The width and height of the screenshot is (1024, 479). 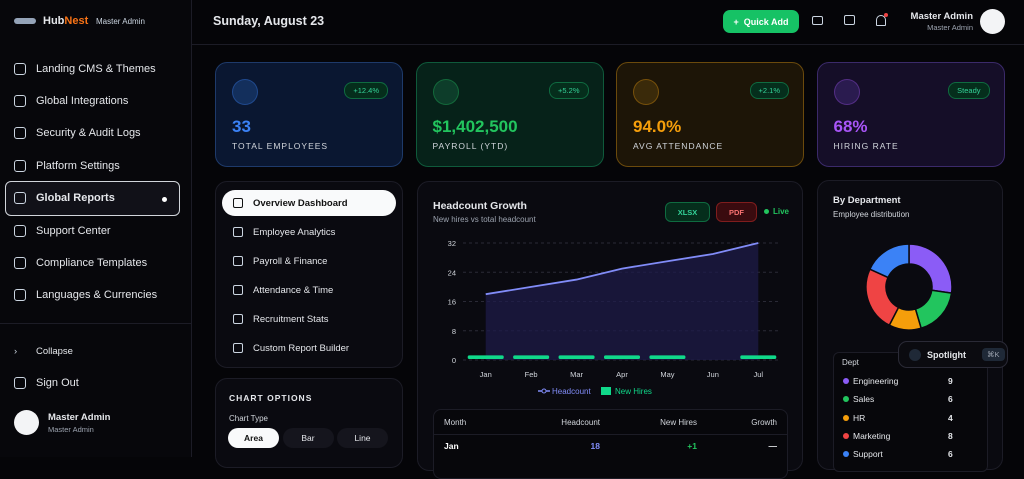 I want to click on dept-column: Dept, so click(x=850, y=362).